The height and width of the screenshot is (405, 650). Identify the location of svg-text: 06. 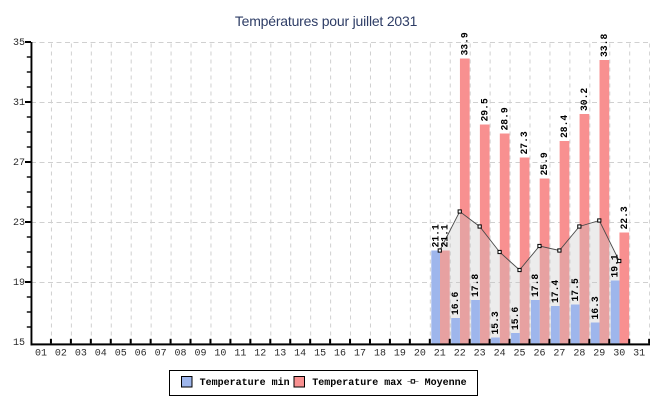
(141, 354).